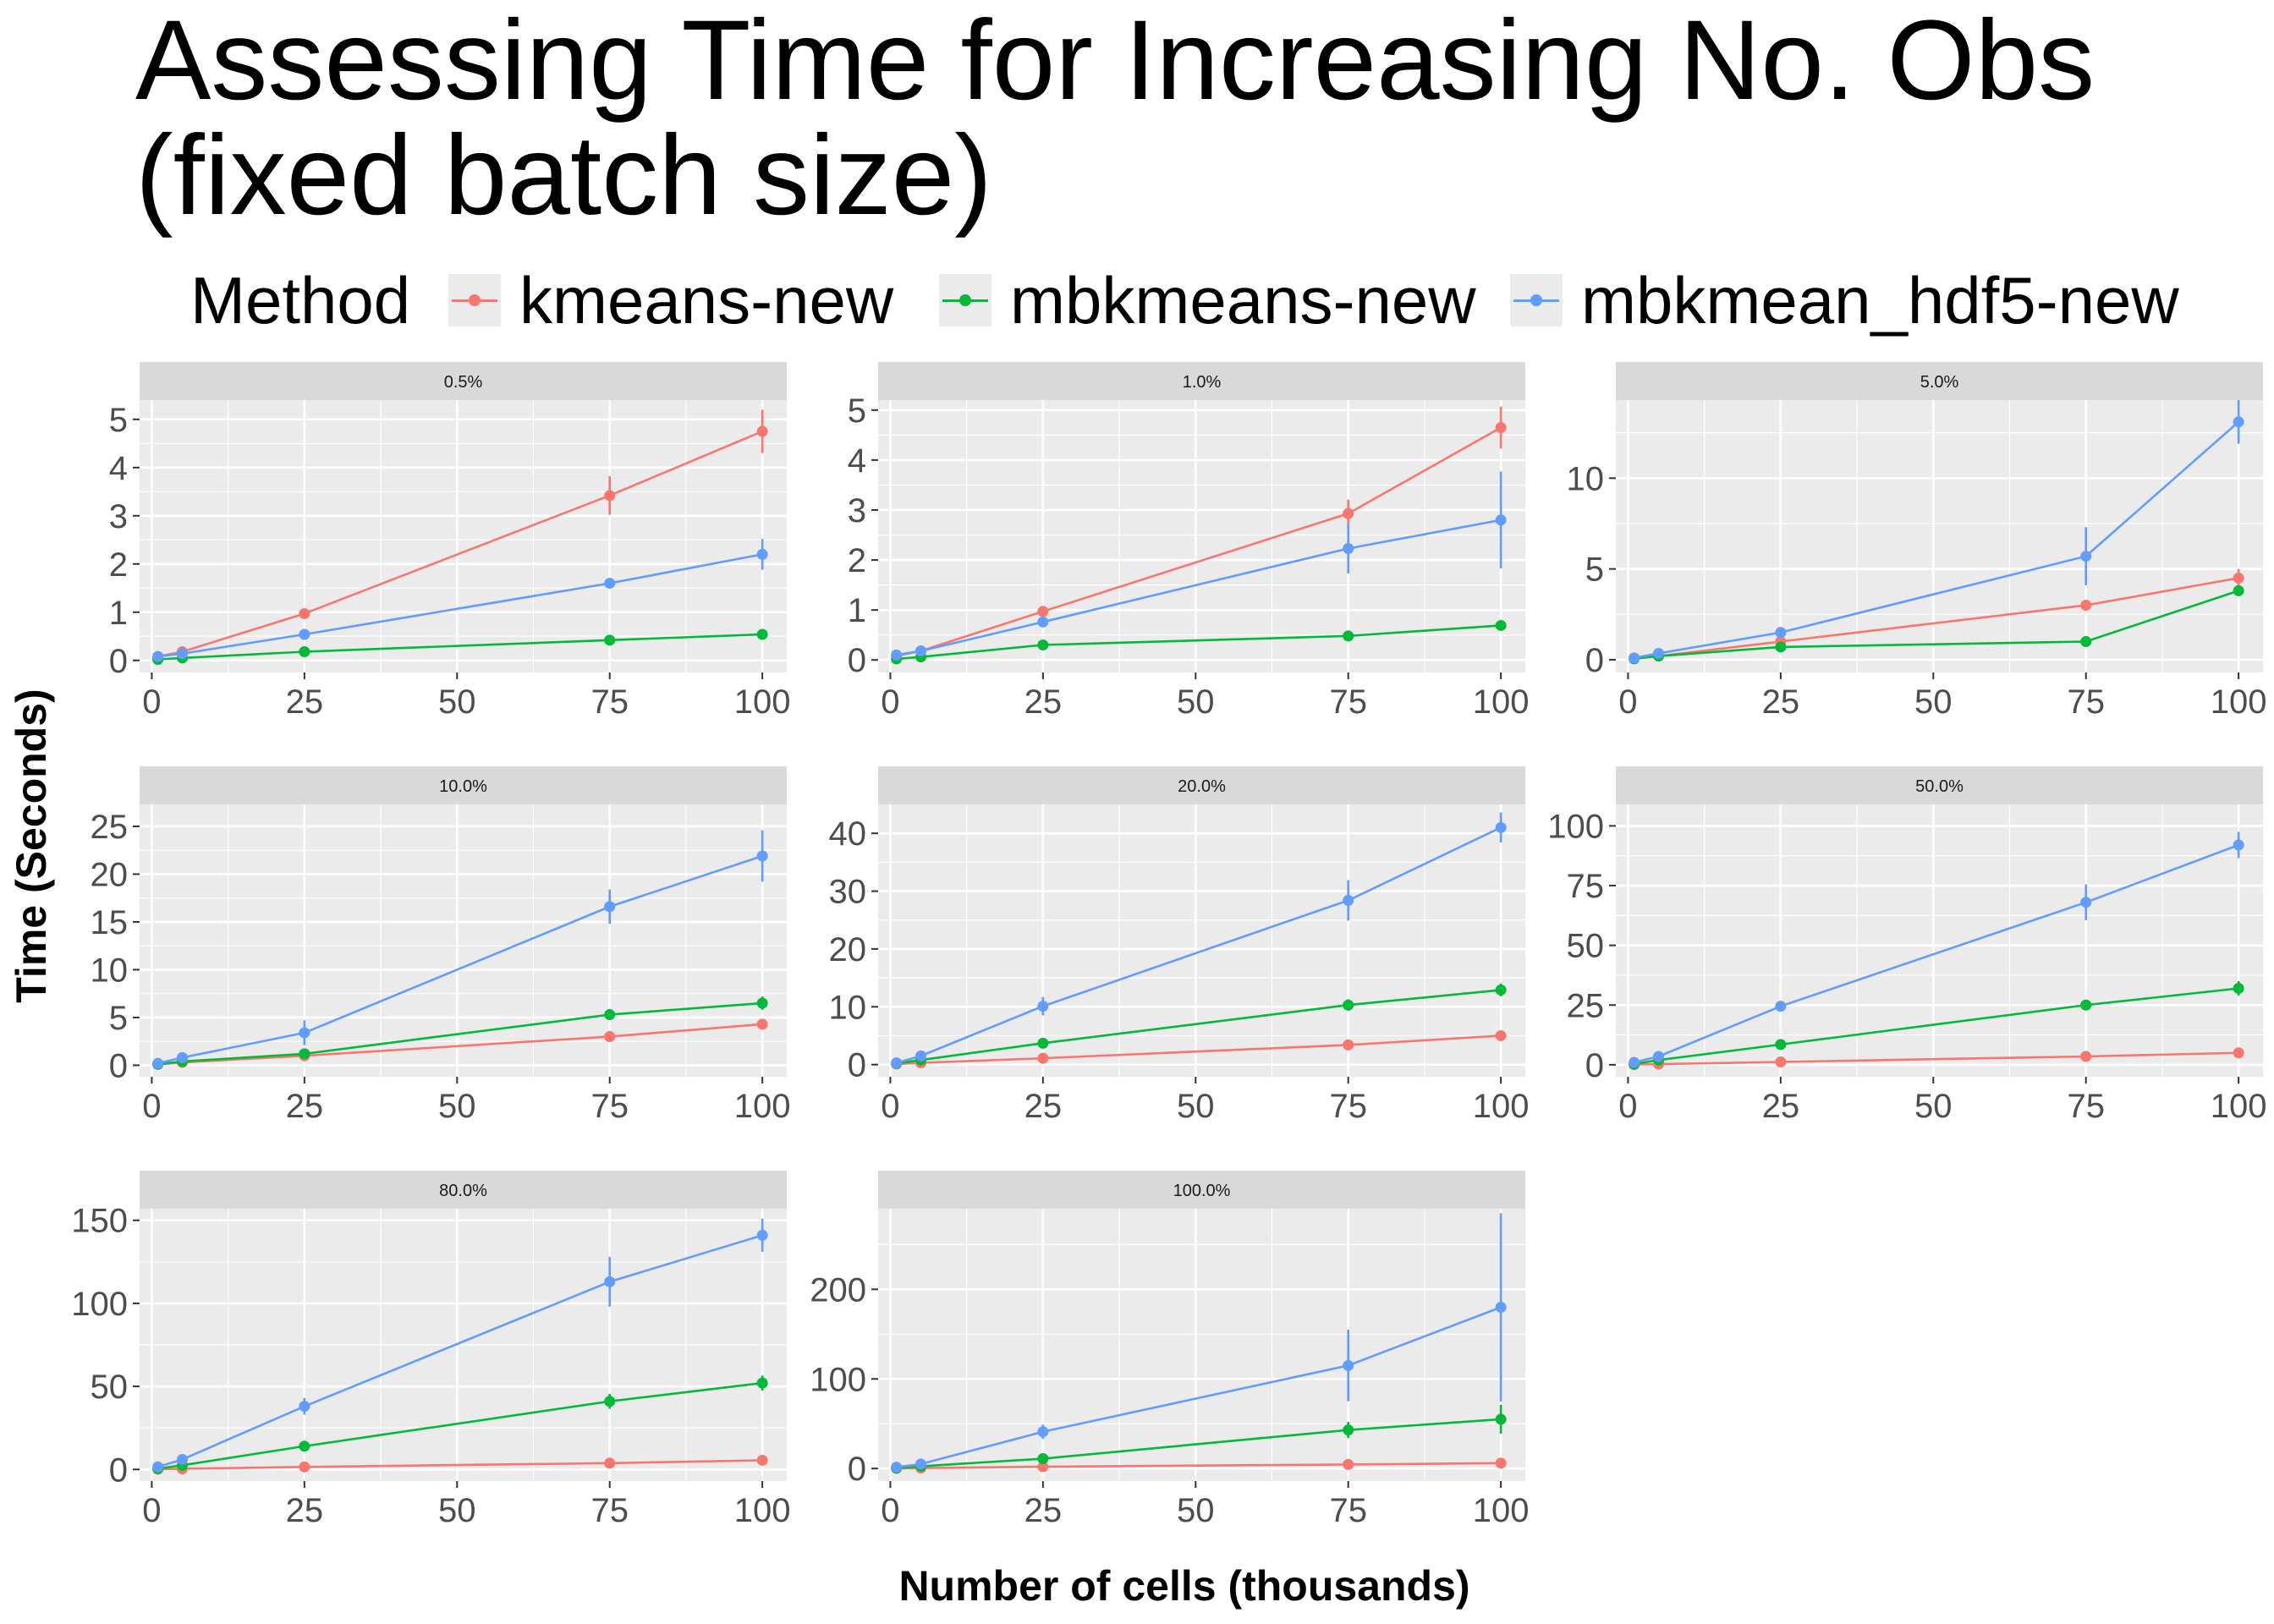 The width and height of the screenshot is (2274, 1624). I want to click on legend-key-mbkmean-hdf5-new, so click(1537, 300).